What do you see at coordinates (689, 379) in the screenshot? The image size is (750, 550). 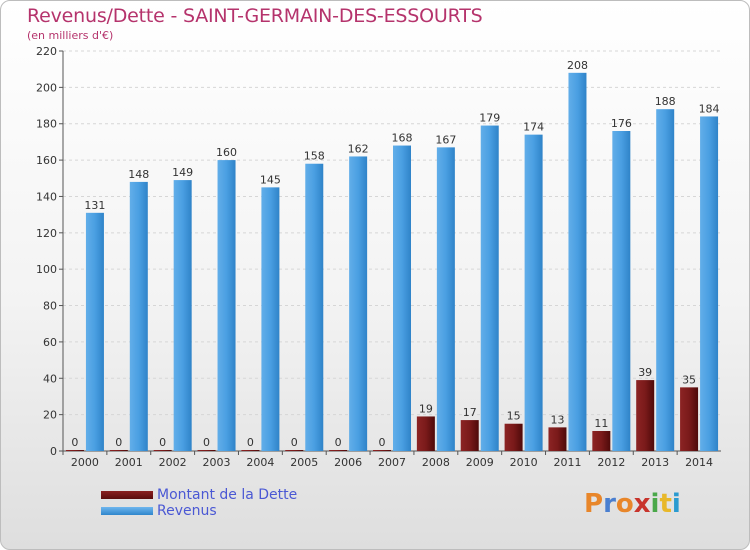 I see `data-label-dette: 35` at bounding box center [689, 379].